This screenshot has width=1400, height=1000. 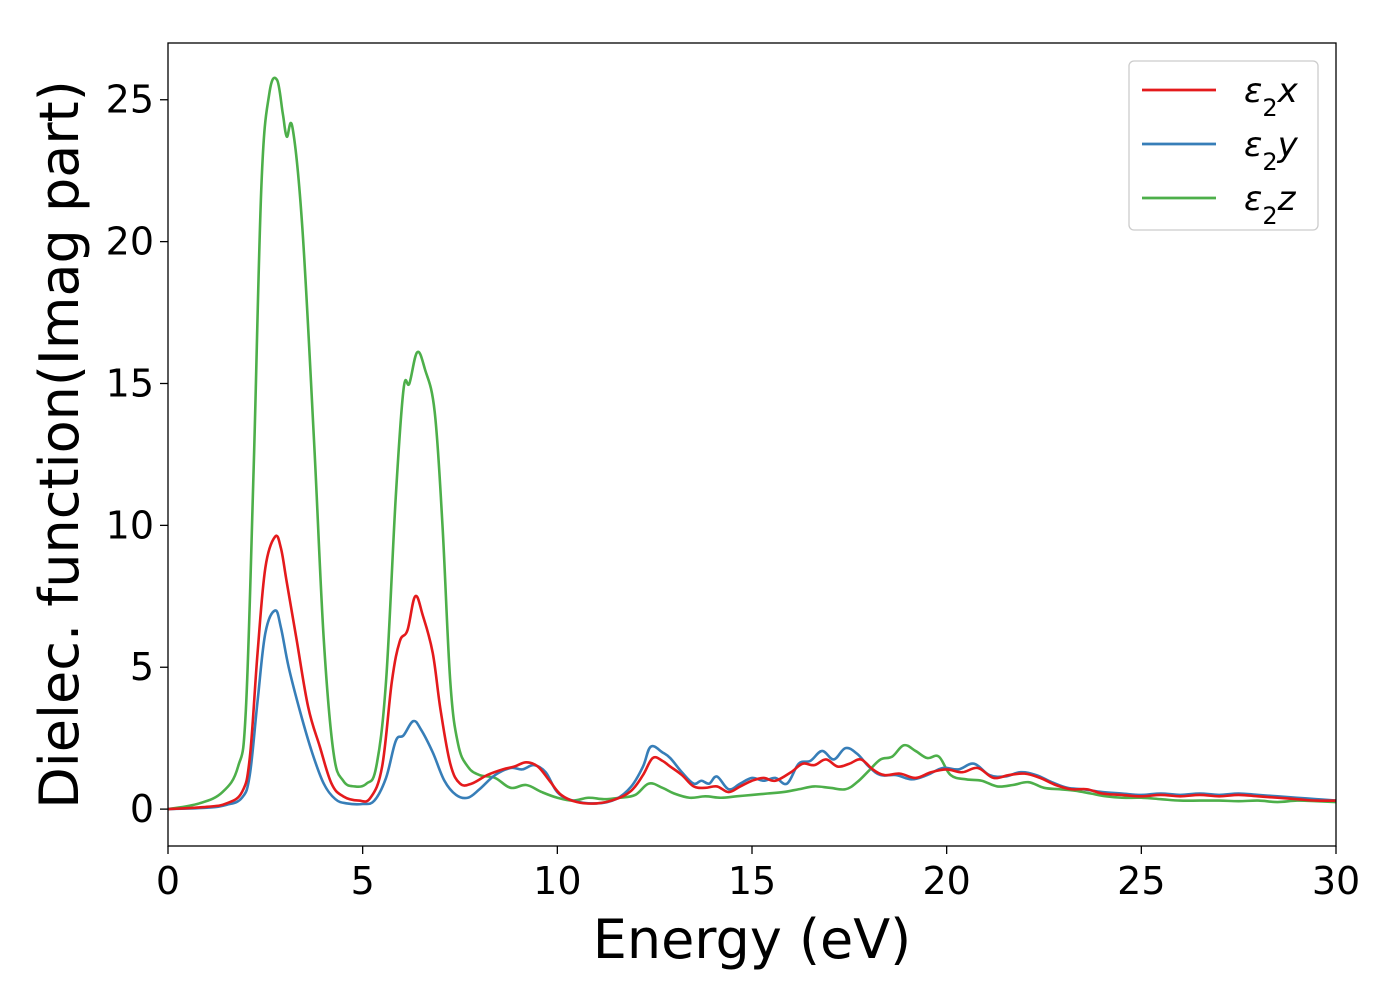 I want to click on y-axis-title: Dielec. function(Imag part), so click(x=59, y=444).